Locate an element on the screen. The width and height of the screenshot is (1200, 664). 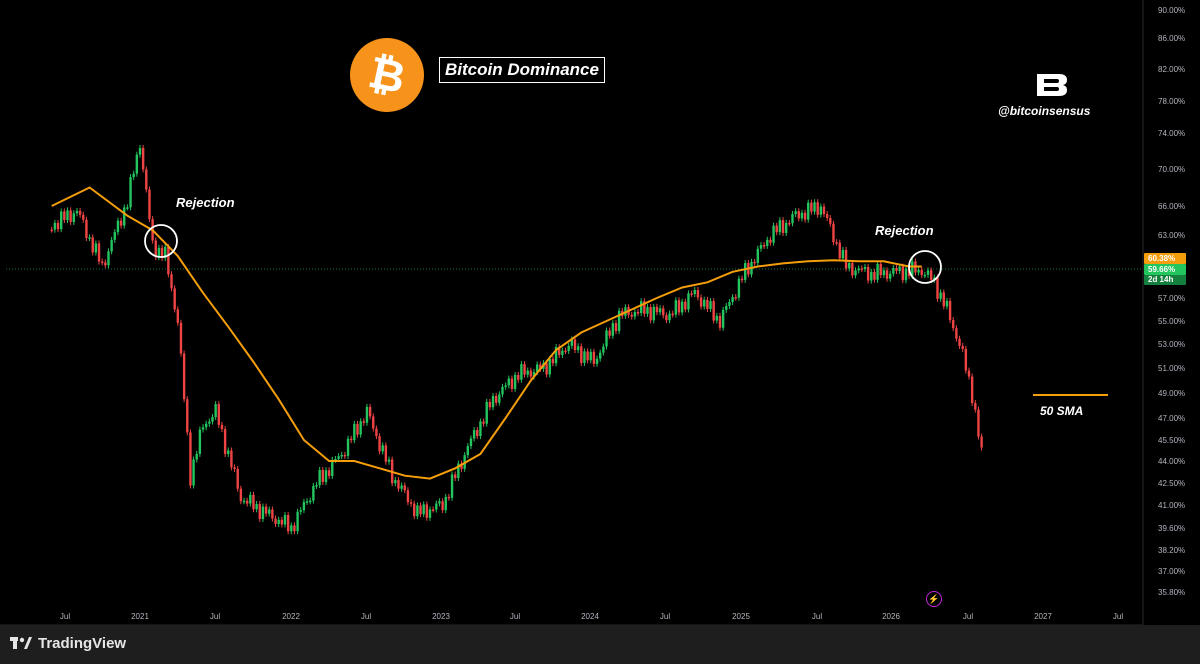
y-tick-label: 53.00% is located at coordinates (1171, 344).